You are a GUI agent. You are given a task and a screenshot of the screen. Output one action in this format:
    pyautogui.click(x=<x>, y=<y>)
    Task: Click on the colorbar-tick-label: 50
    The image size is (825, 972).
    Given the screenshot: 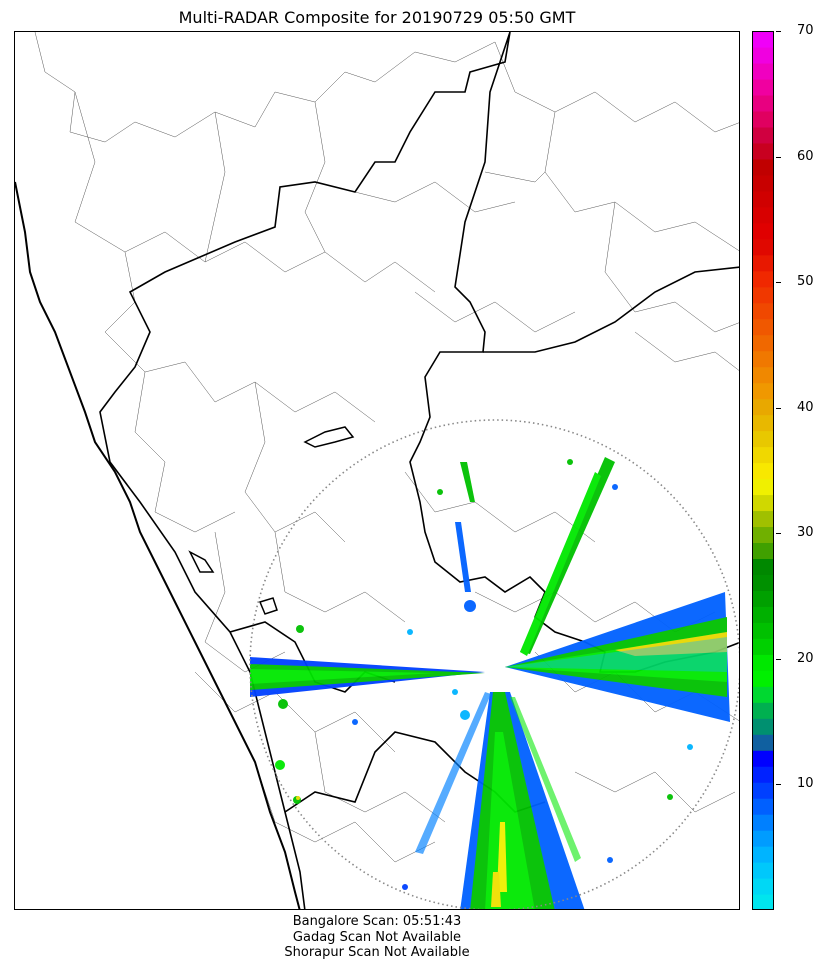 What is the action you would take?
    pyautogui.click(x=805, y=282)
    